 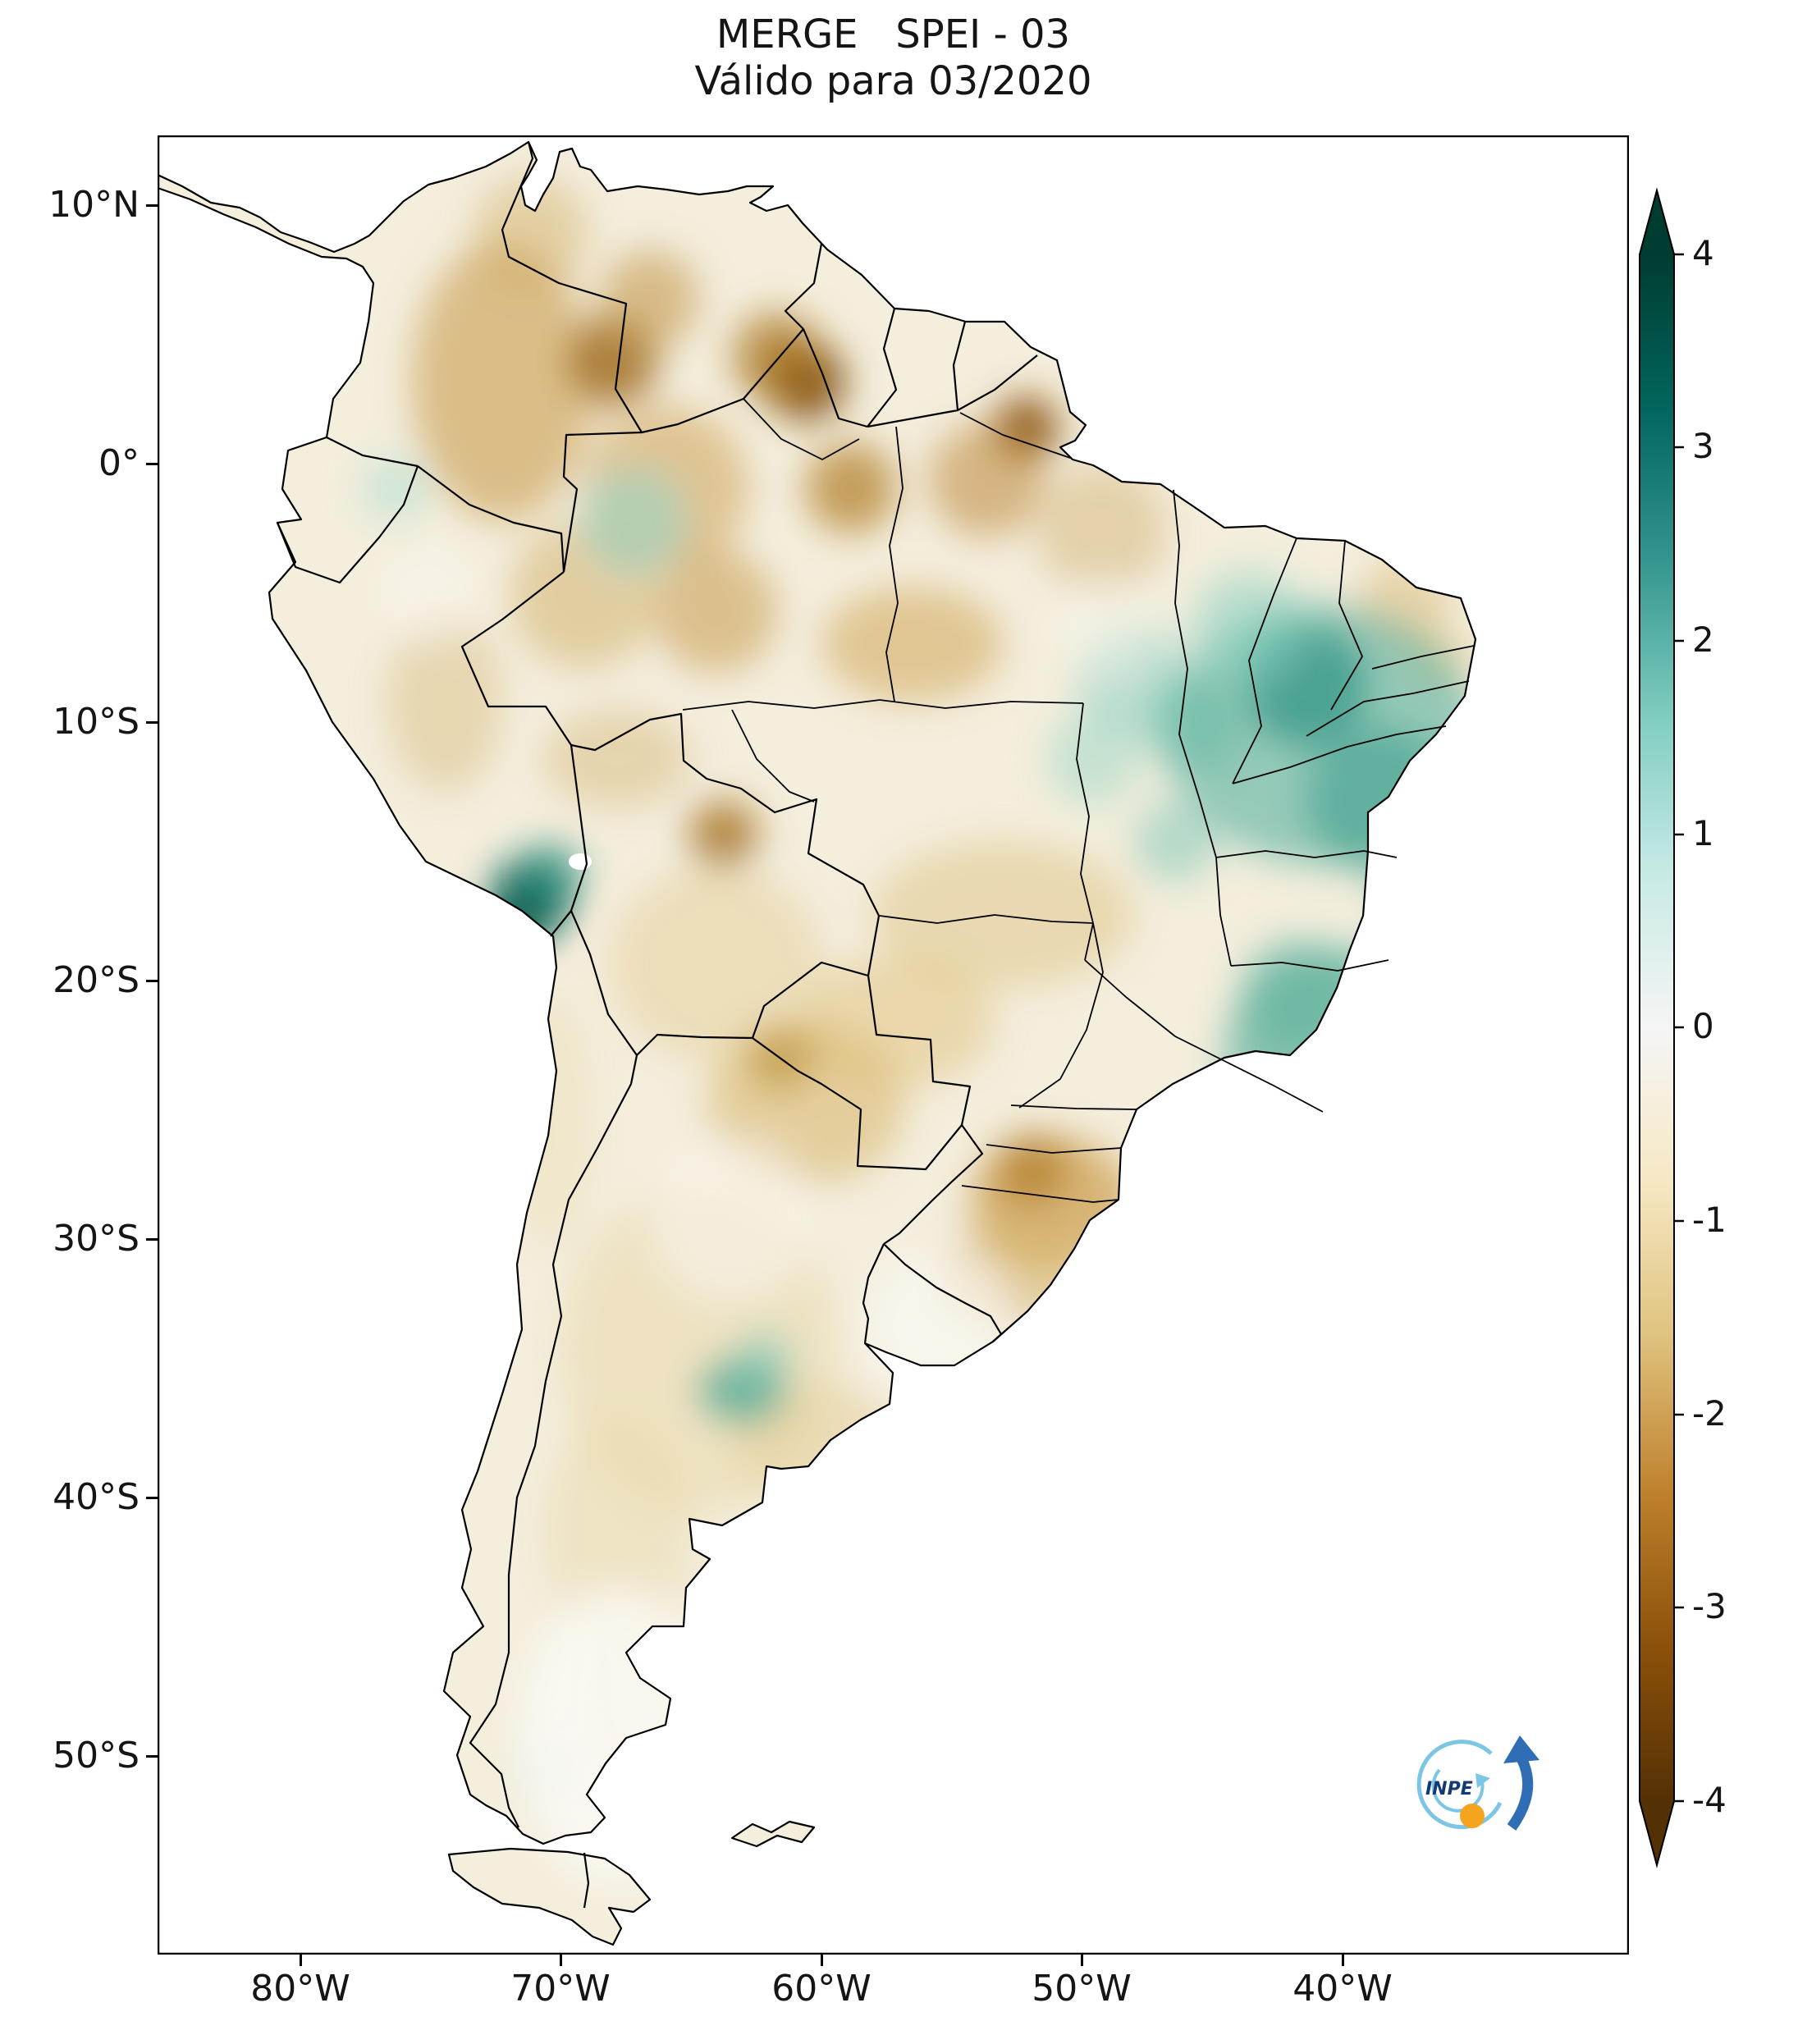 I want to click on lat-tick-20s: 20°S, so click(x=96, y=980).